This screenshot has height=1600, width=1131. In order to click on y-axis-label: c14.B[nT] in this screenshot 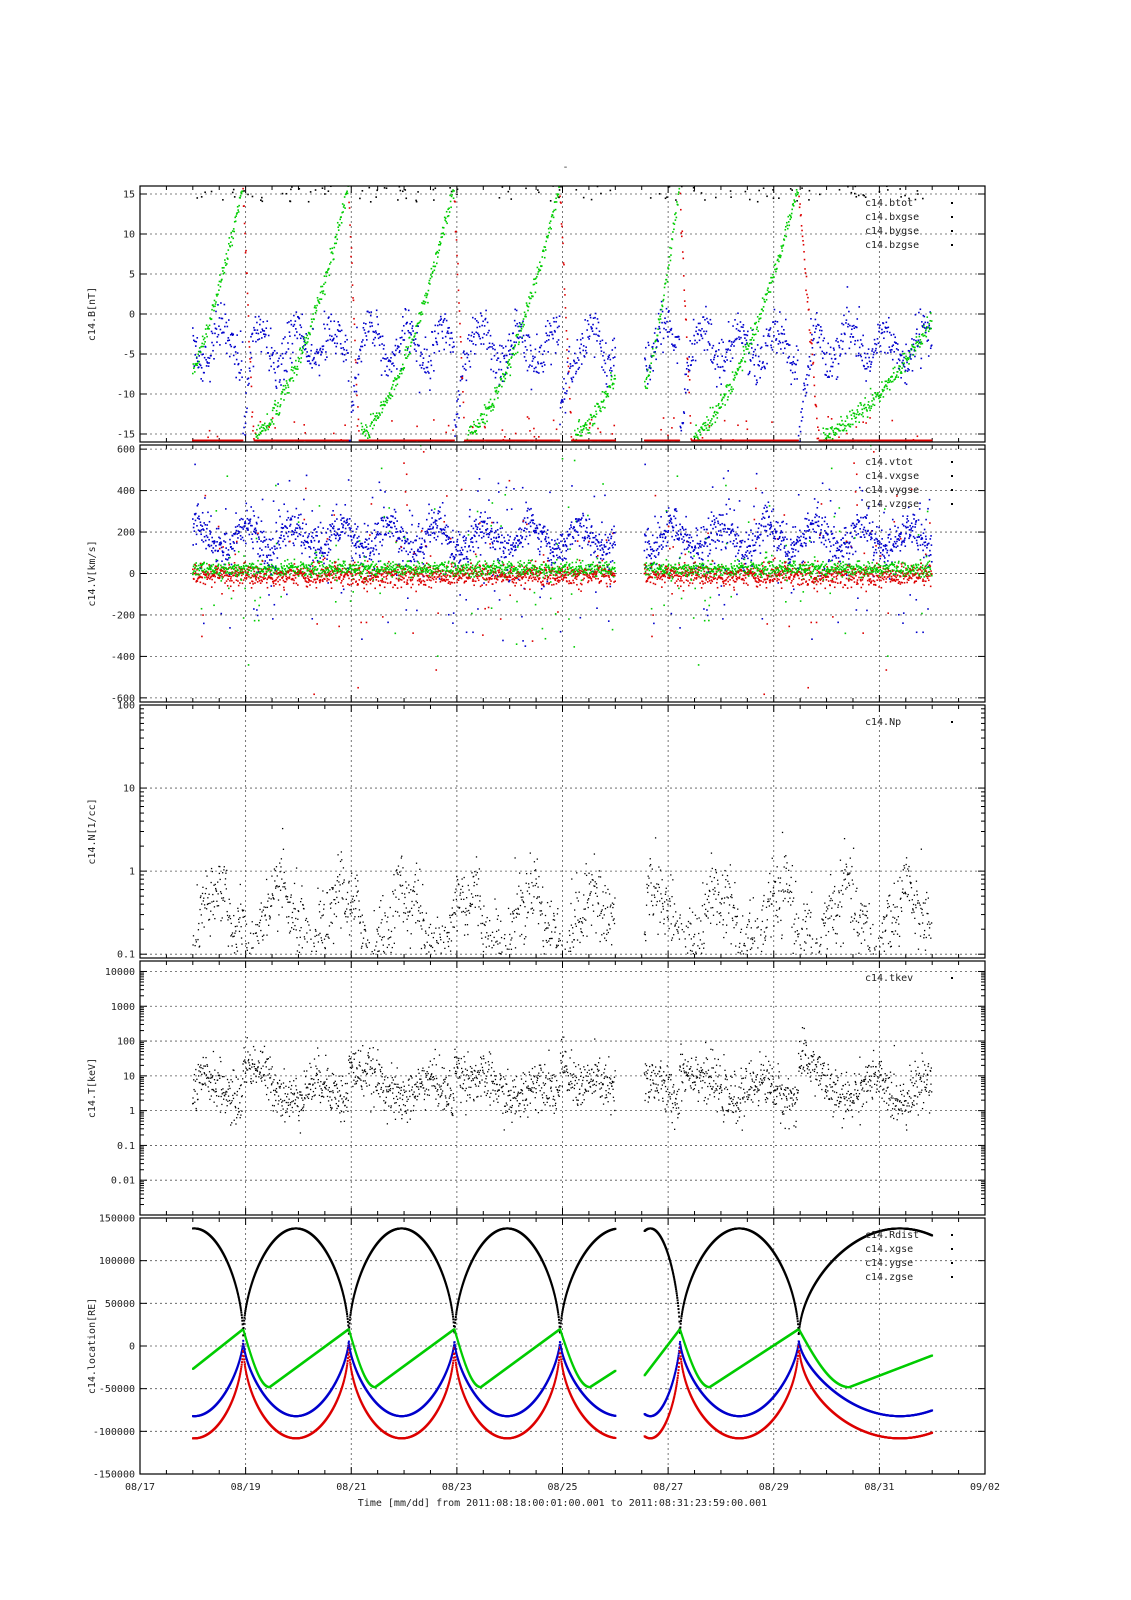, I will do `click(92, 314)`.